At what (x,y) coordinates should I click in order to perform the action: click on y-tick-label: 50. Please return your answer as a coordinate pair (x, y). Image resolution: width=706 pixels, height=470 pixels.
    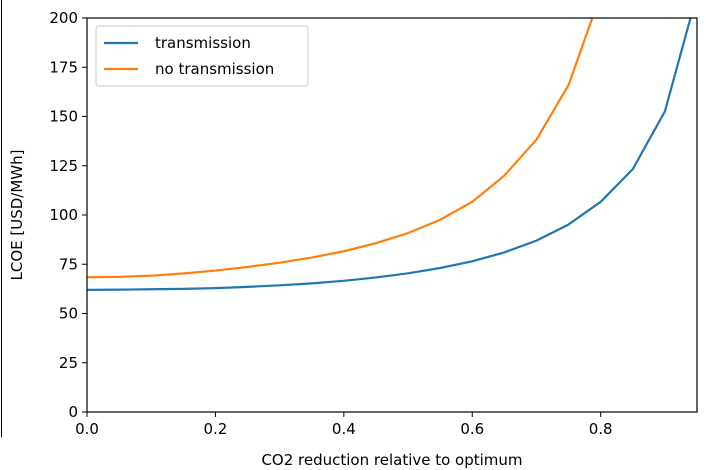
    Looking at the image, I should click on (68, 314).